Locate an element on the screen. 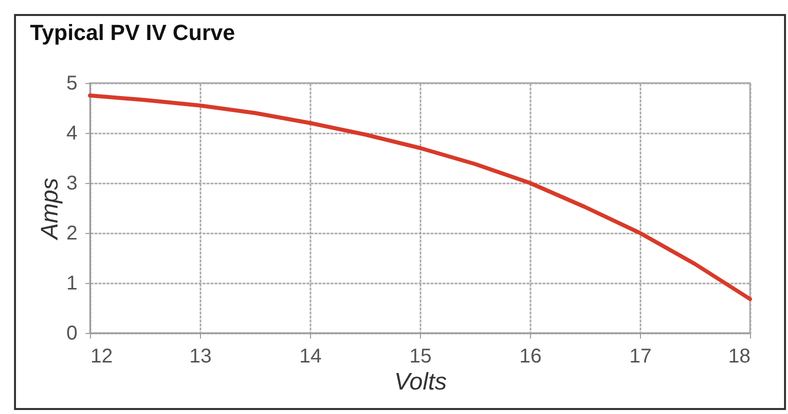 The width and height of the screenshot is (788, 414). chart-title: Typical PV IV Curve is located at coordinates (133, 32).